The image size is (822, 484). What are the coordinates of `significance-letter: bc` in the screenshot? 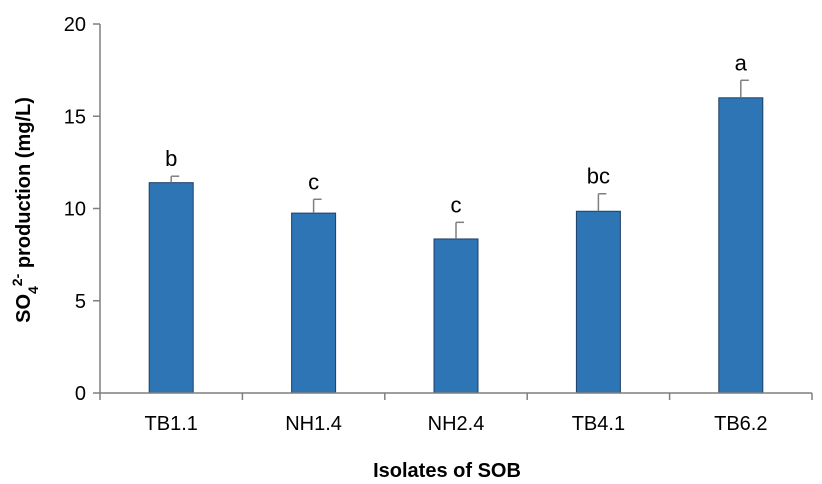 It's located at (598, 176).